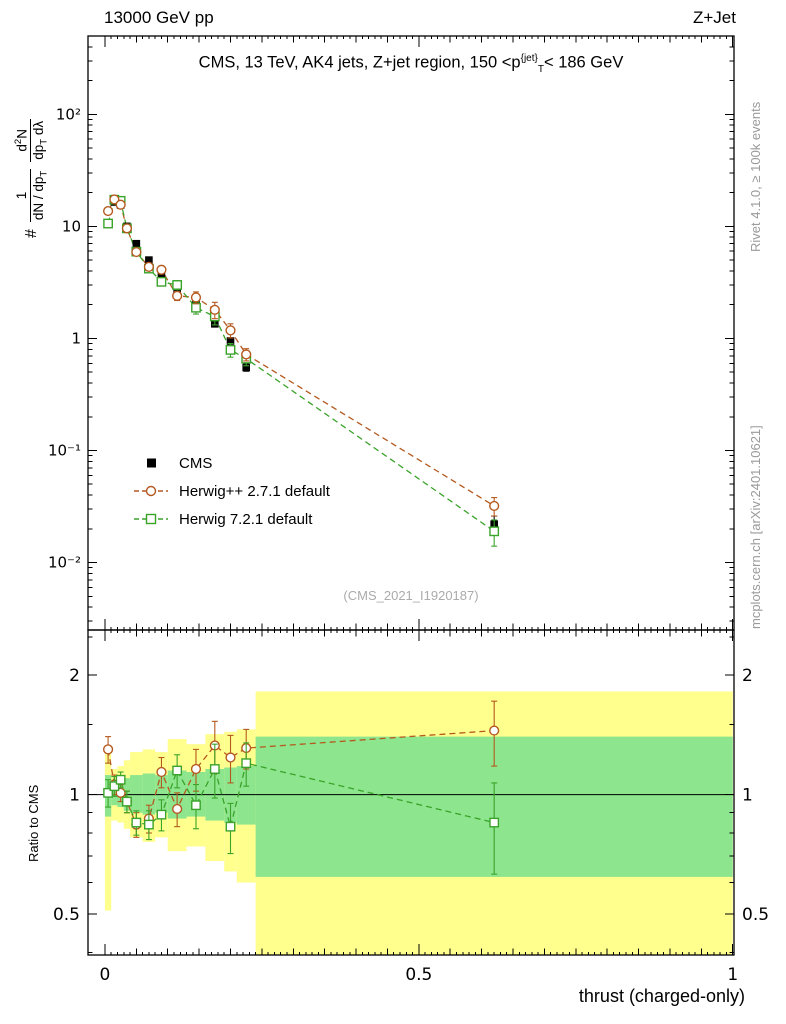  What do you see at coordinates (755, 176) in the screenshot?
I see `rivet-version-watermark: Rivet 4.1.0, ≥ 100k events` at bounding box center [755, 176].